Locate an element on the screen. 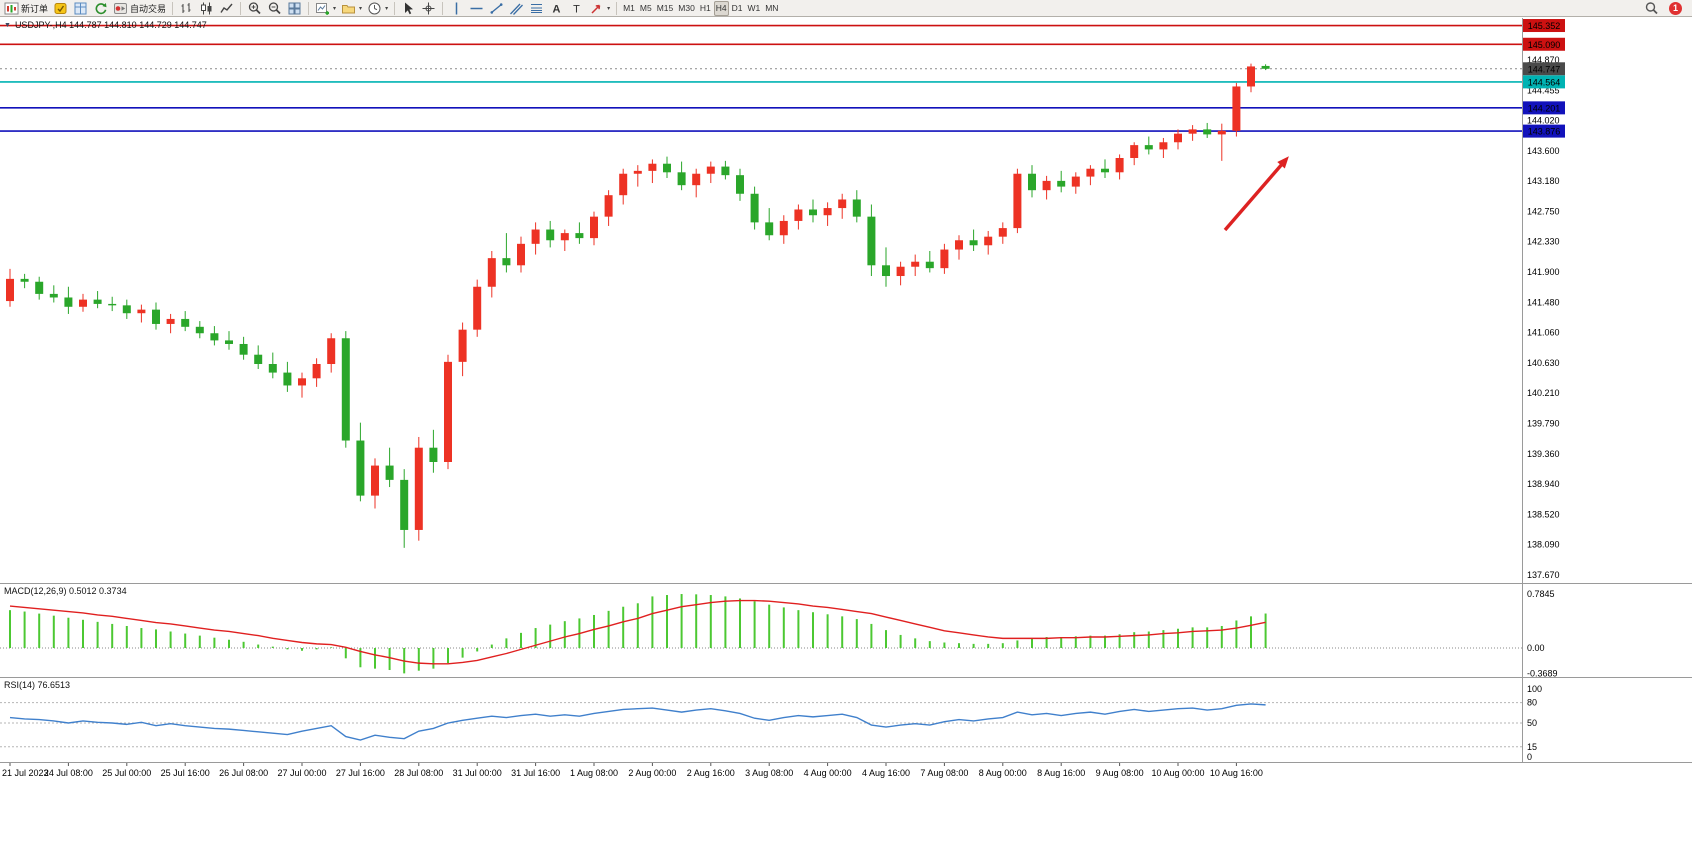  timeframe-w1-button: W1 is located at coordinates (753, 8).